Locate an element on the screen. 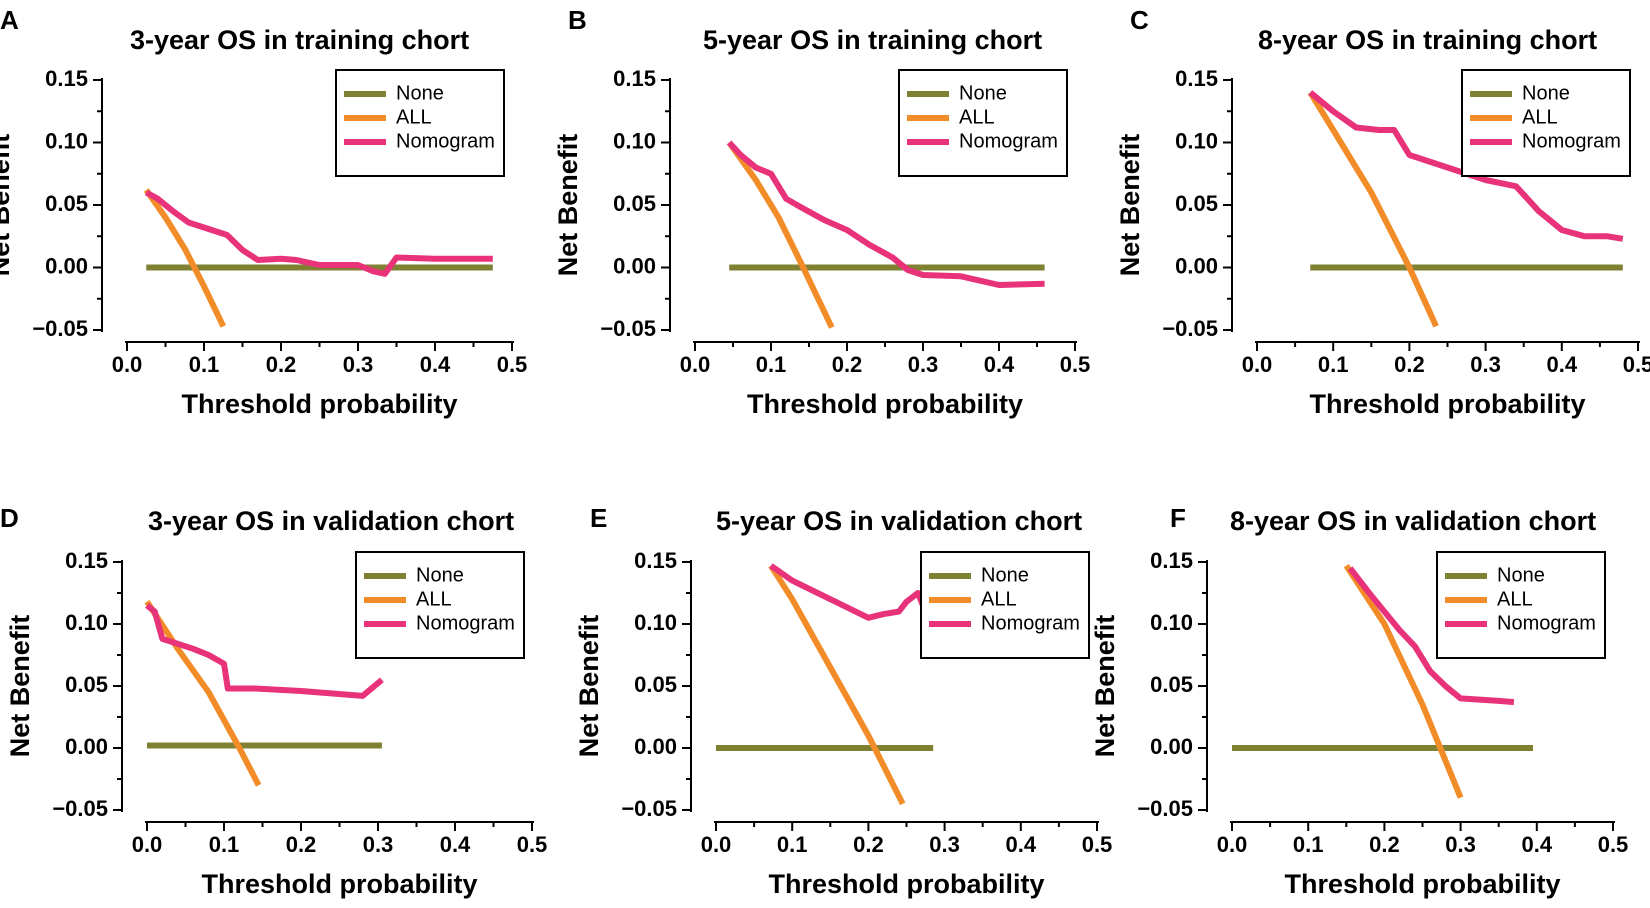 This screenshot has width=1650, height=908. panel-f-y-tick-label: 0.15 is located at coordinates (1171, 560).